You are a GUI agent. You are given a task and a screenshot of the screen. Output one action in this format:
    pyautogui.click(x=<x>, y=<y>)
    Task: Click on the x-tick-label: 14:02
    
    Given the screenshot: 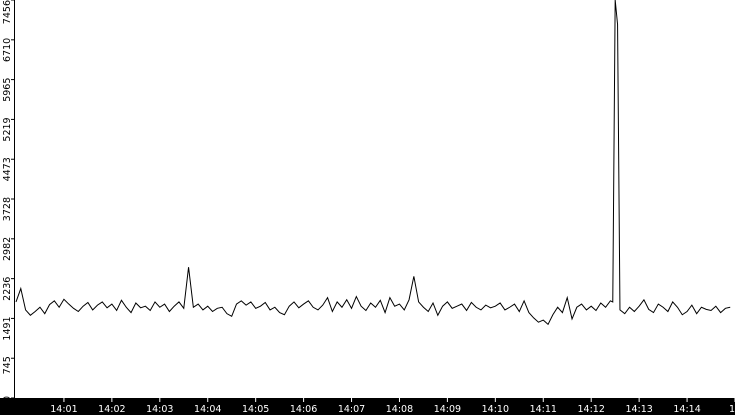 What is the action you would take?
    pyautogui.click(x=111, y=409)
    